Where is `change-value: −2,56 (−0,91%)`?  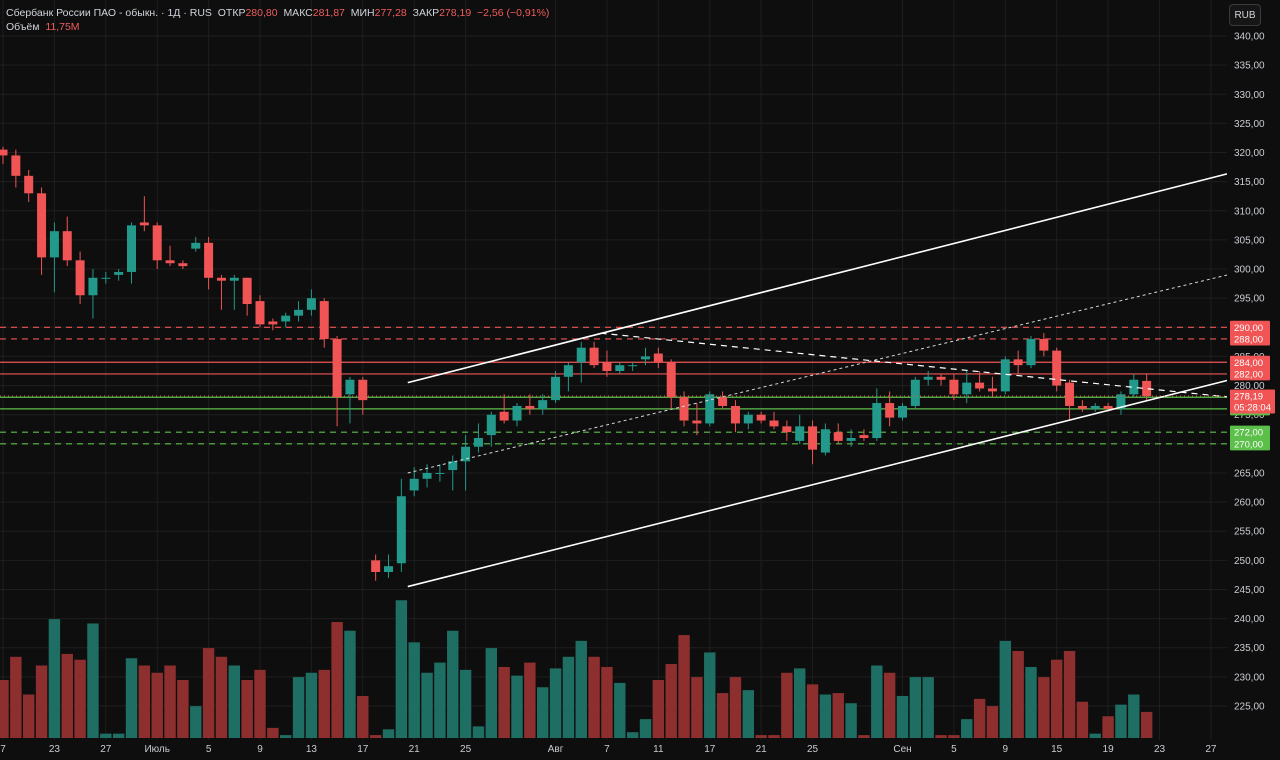
change-value: −2,56 (−0,91%) is located at coordinates (513, 13).